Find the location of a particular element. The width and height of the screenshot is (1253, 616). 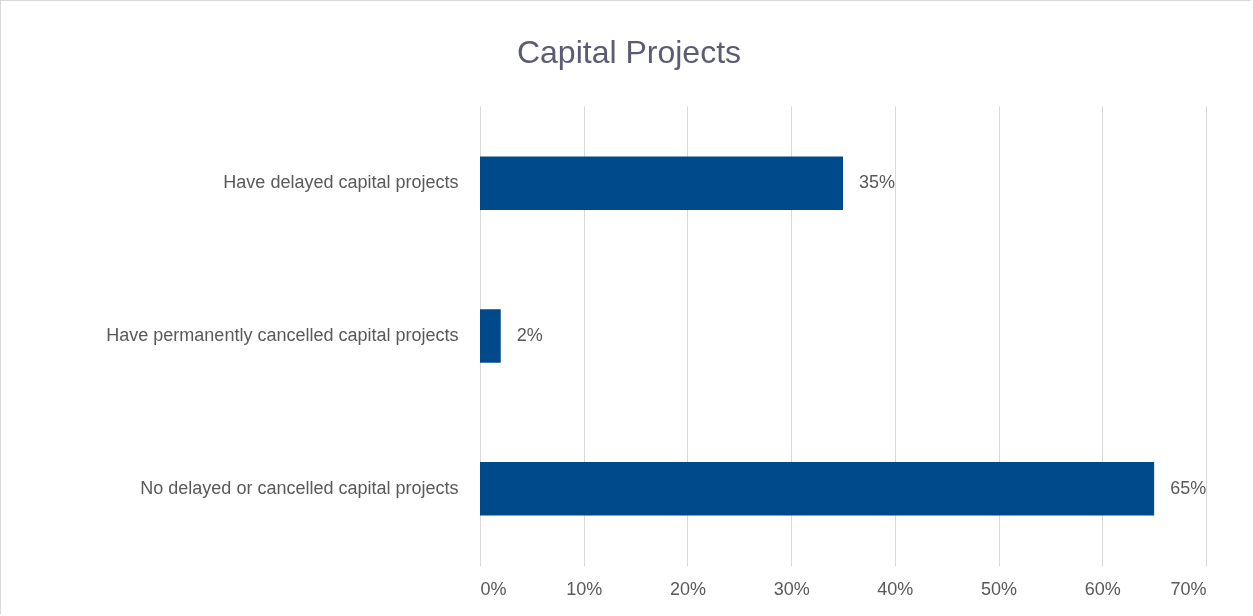

x-tick-label: 20% is located at coordinates (687, 588).